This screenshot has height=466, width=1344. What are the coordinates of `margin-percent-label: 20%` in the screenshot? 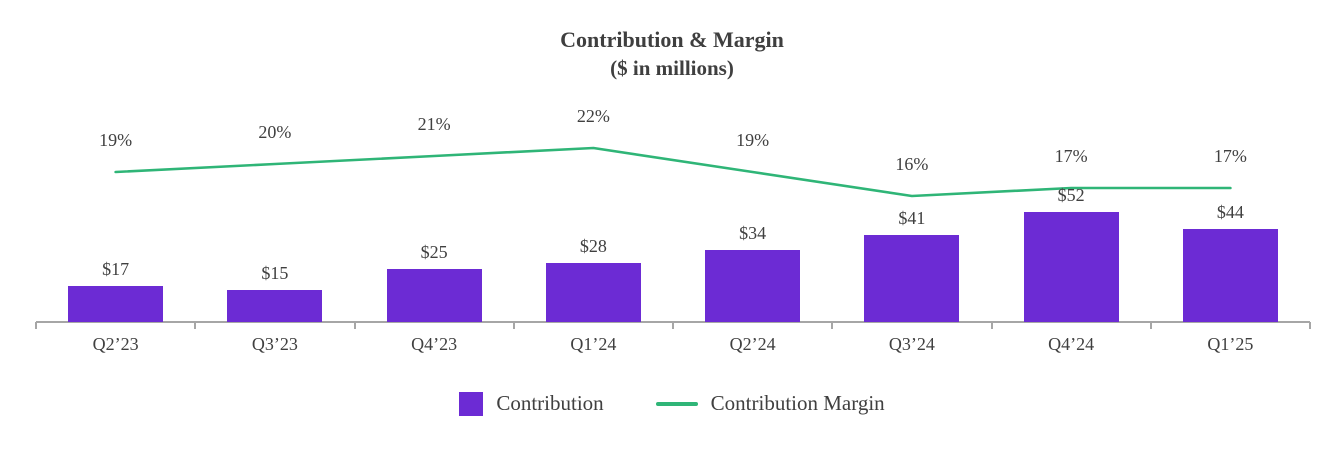 It's located at (275, 132).